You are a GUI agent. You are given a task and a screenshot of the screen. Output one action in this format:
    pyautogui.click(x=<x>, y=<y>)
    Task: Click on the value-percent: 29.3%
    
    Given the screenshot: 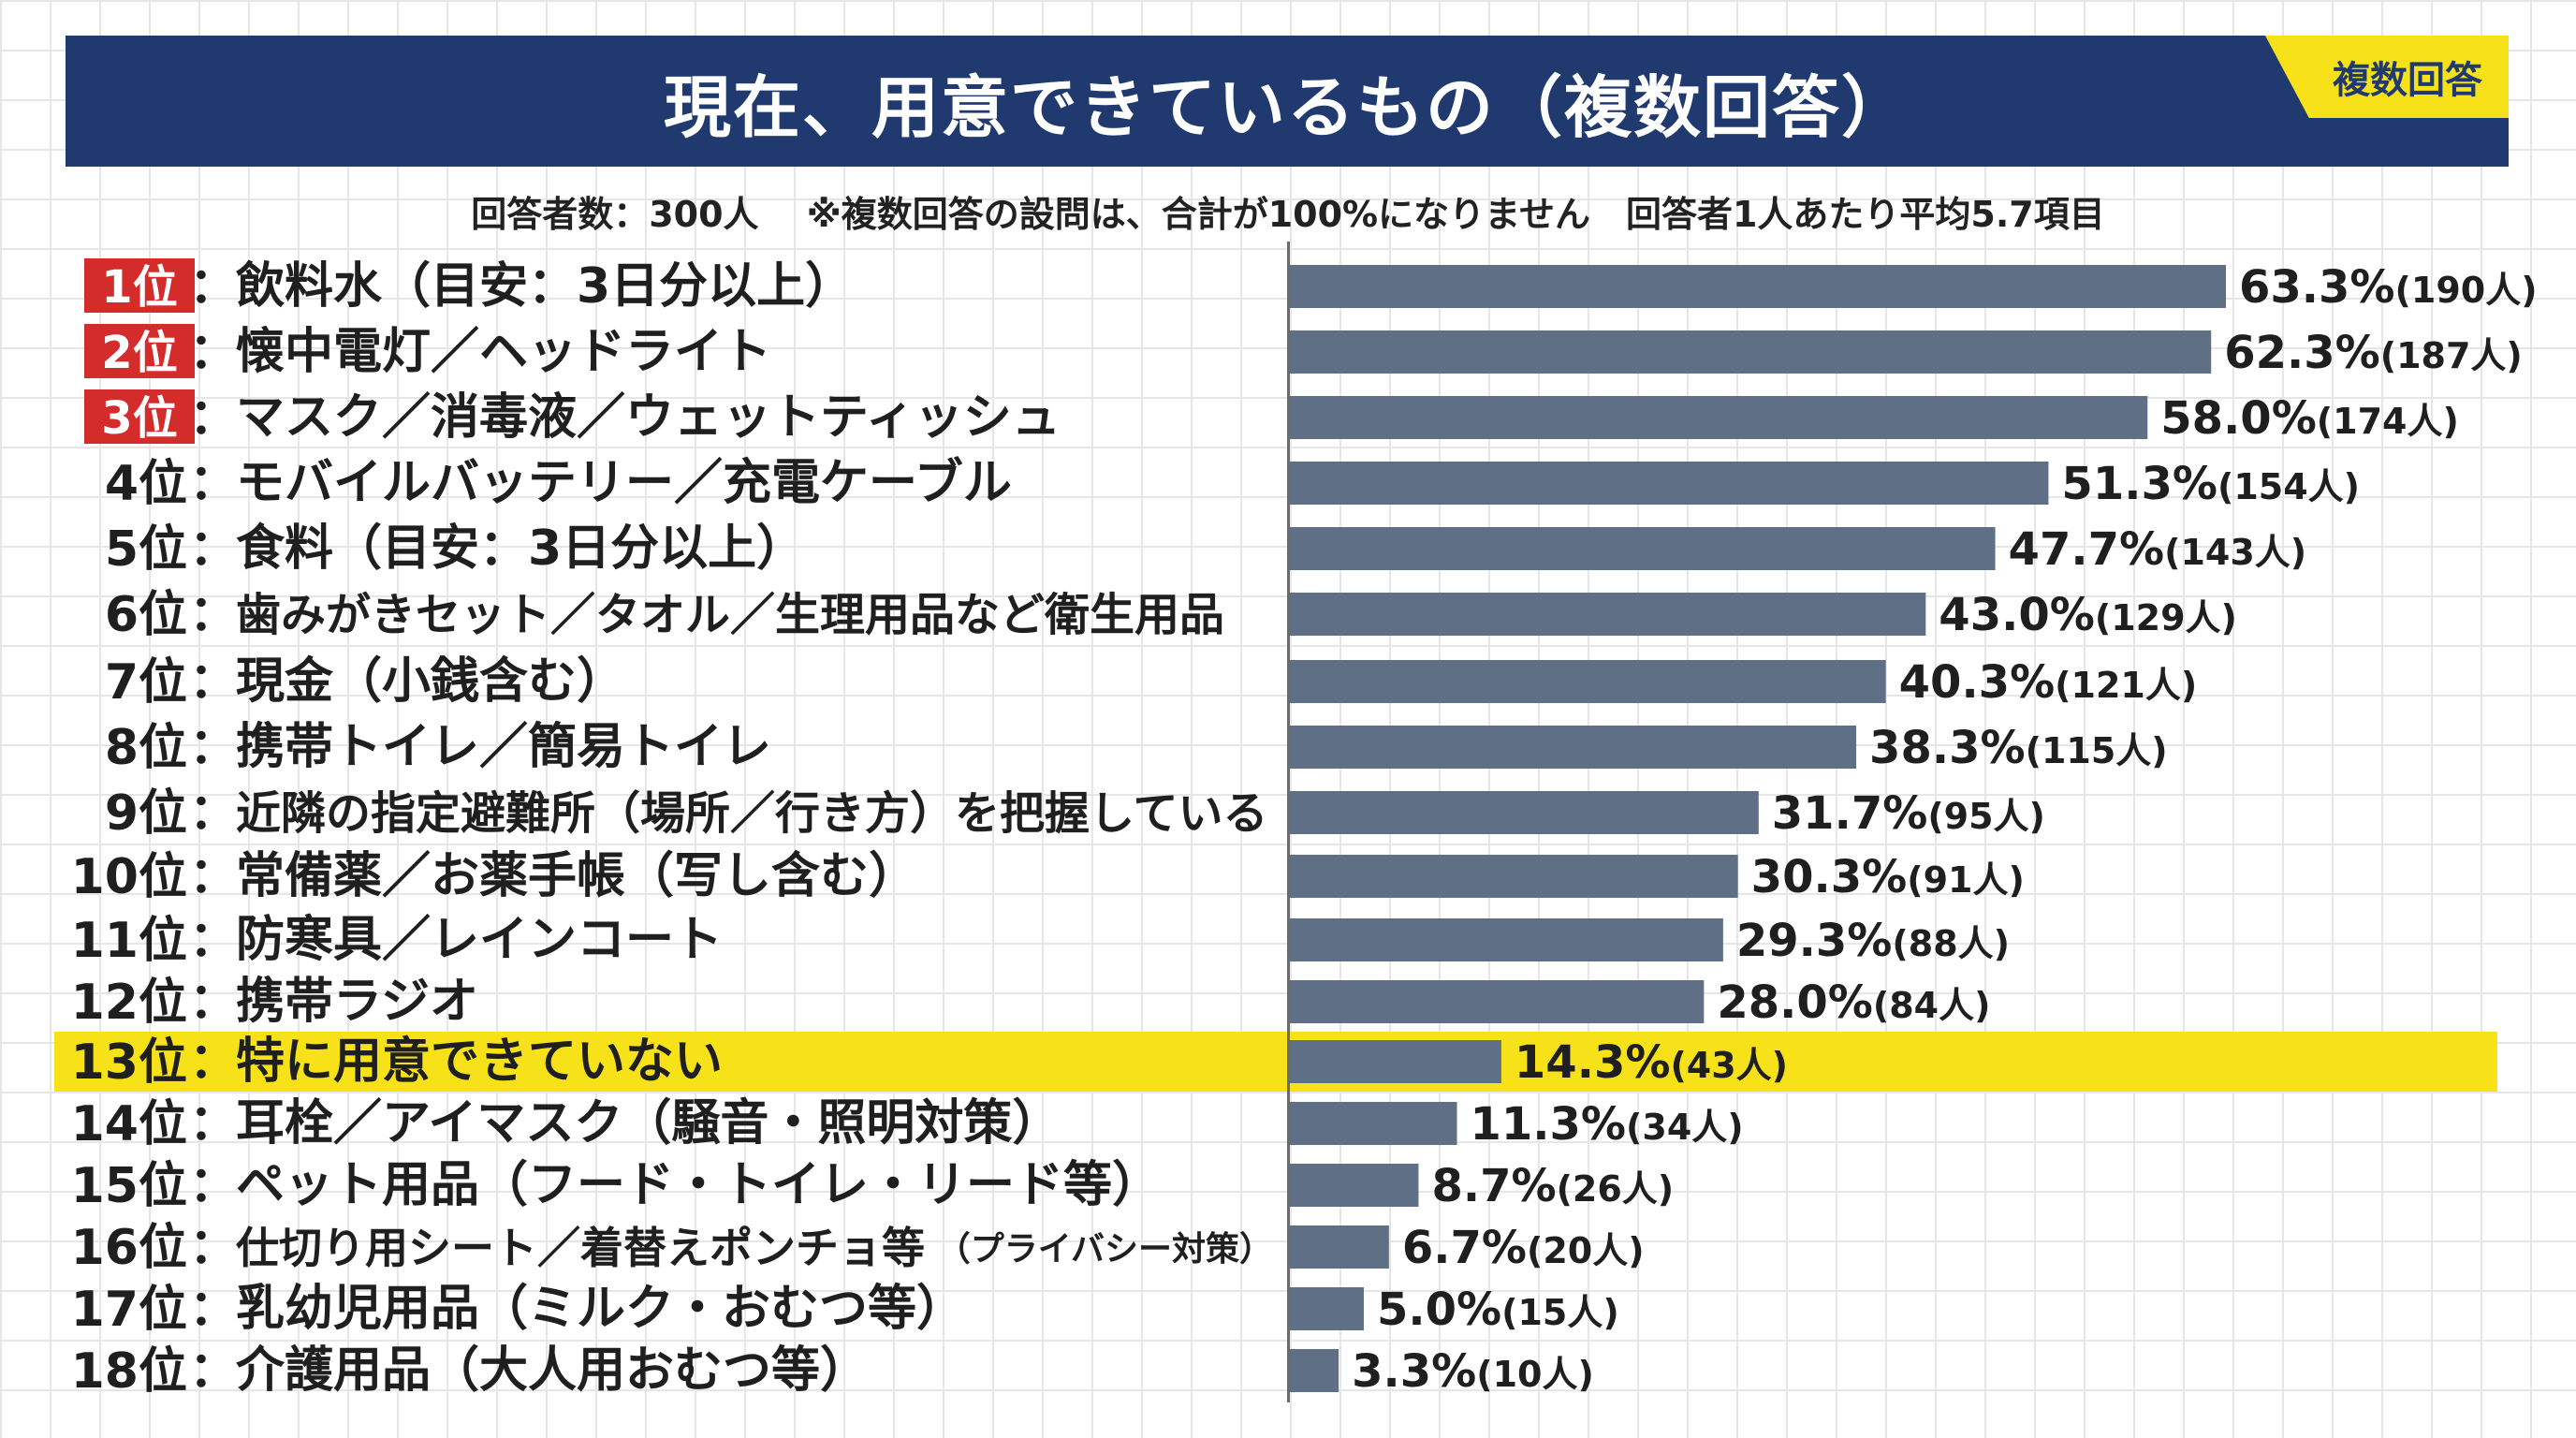 What is the action you would take?
    pyautogui.click(x=1814, y=941)
    